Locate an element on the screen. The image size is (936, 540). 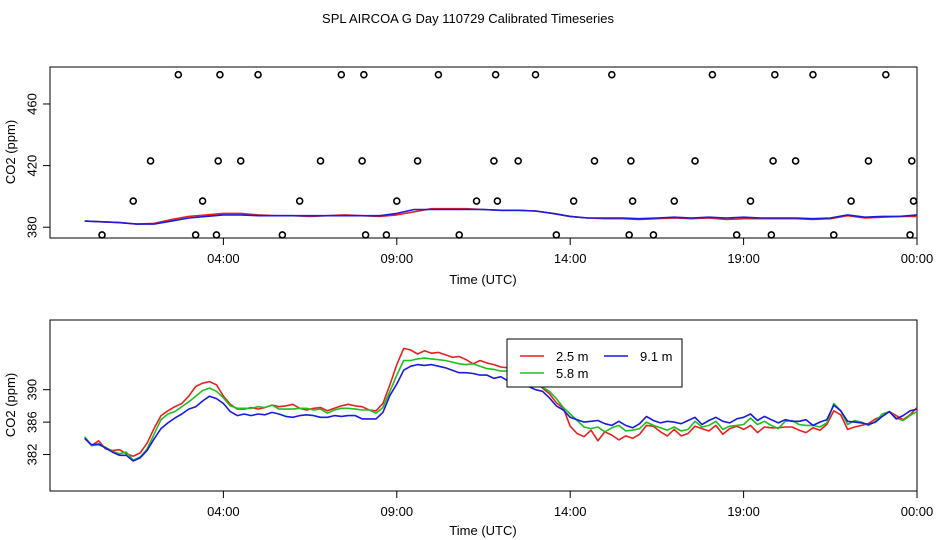
bot-xtick-label: 19:00 is located at coordinates (743, 511).